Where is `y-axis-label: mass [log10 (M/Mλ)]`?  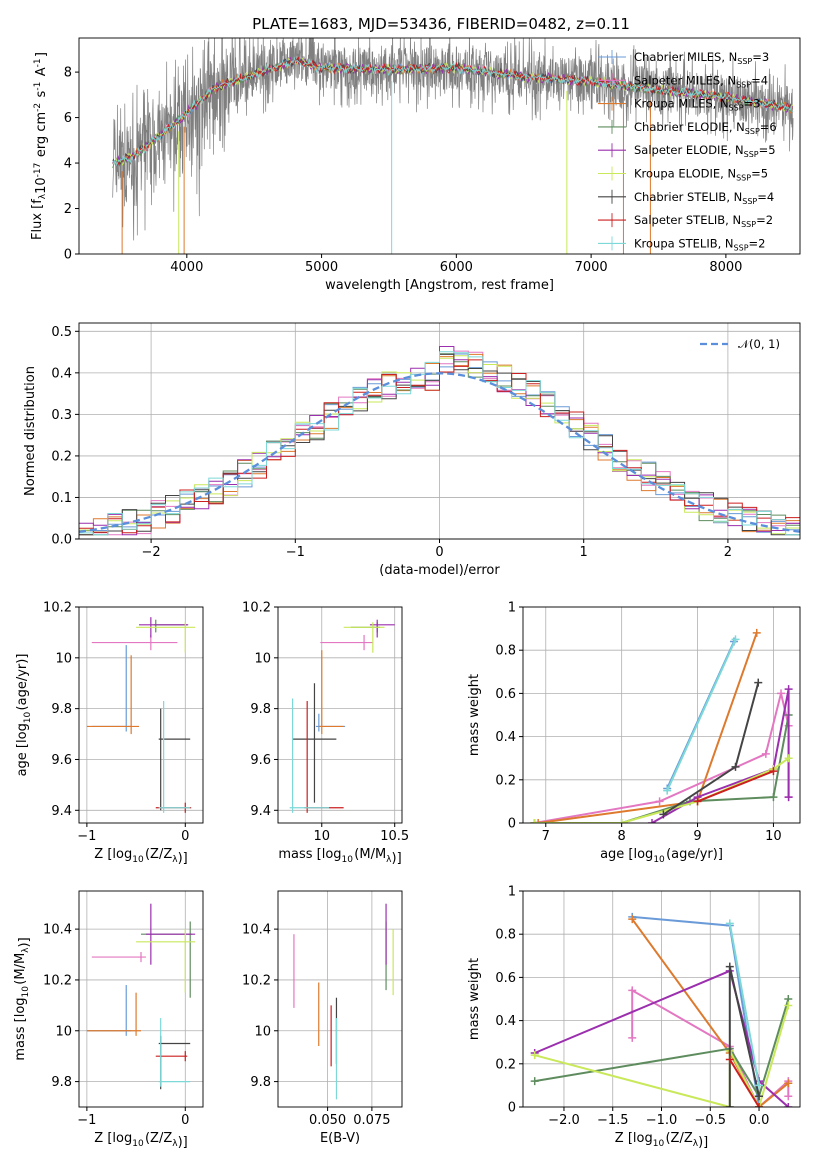
y-axis-label: mass [log10 (M/Mλ)] is located at coordinates (22, 998).